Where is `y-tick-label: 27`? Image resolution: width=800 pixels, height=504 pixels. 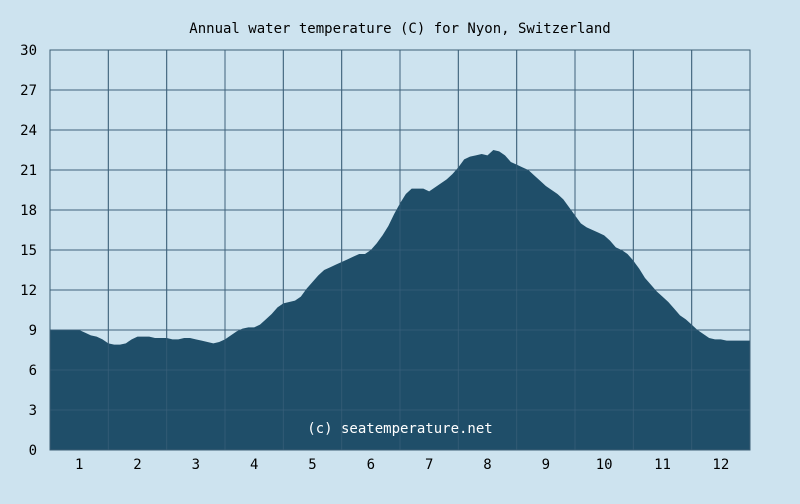
y-tick-label: 27 is located at coordinates (28, 91).